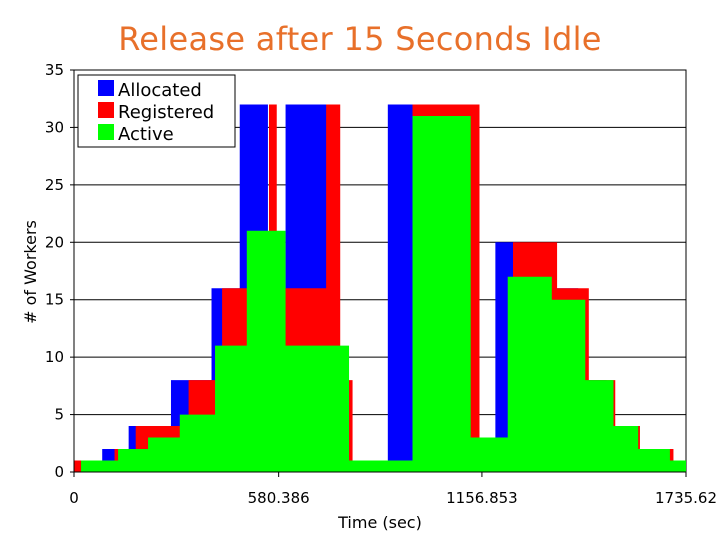 Image resolution: width=720 pixels, height=540 pixels. What do you see at coordinates (360, 39) in the screenshot?
I see `chart-title: Release after 15 Seconds Idle` at bounding box center [360, 39].